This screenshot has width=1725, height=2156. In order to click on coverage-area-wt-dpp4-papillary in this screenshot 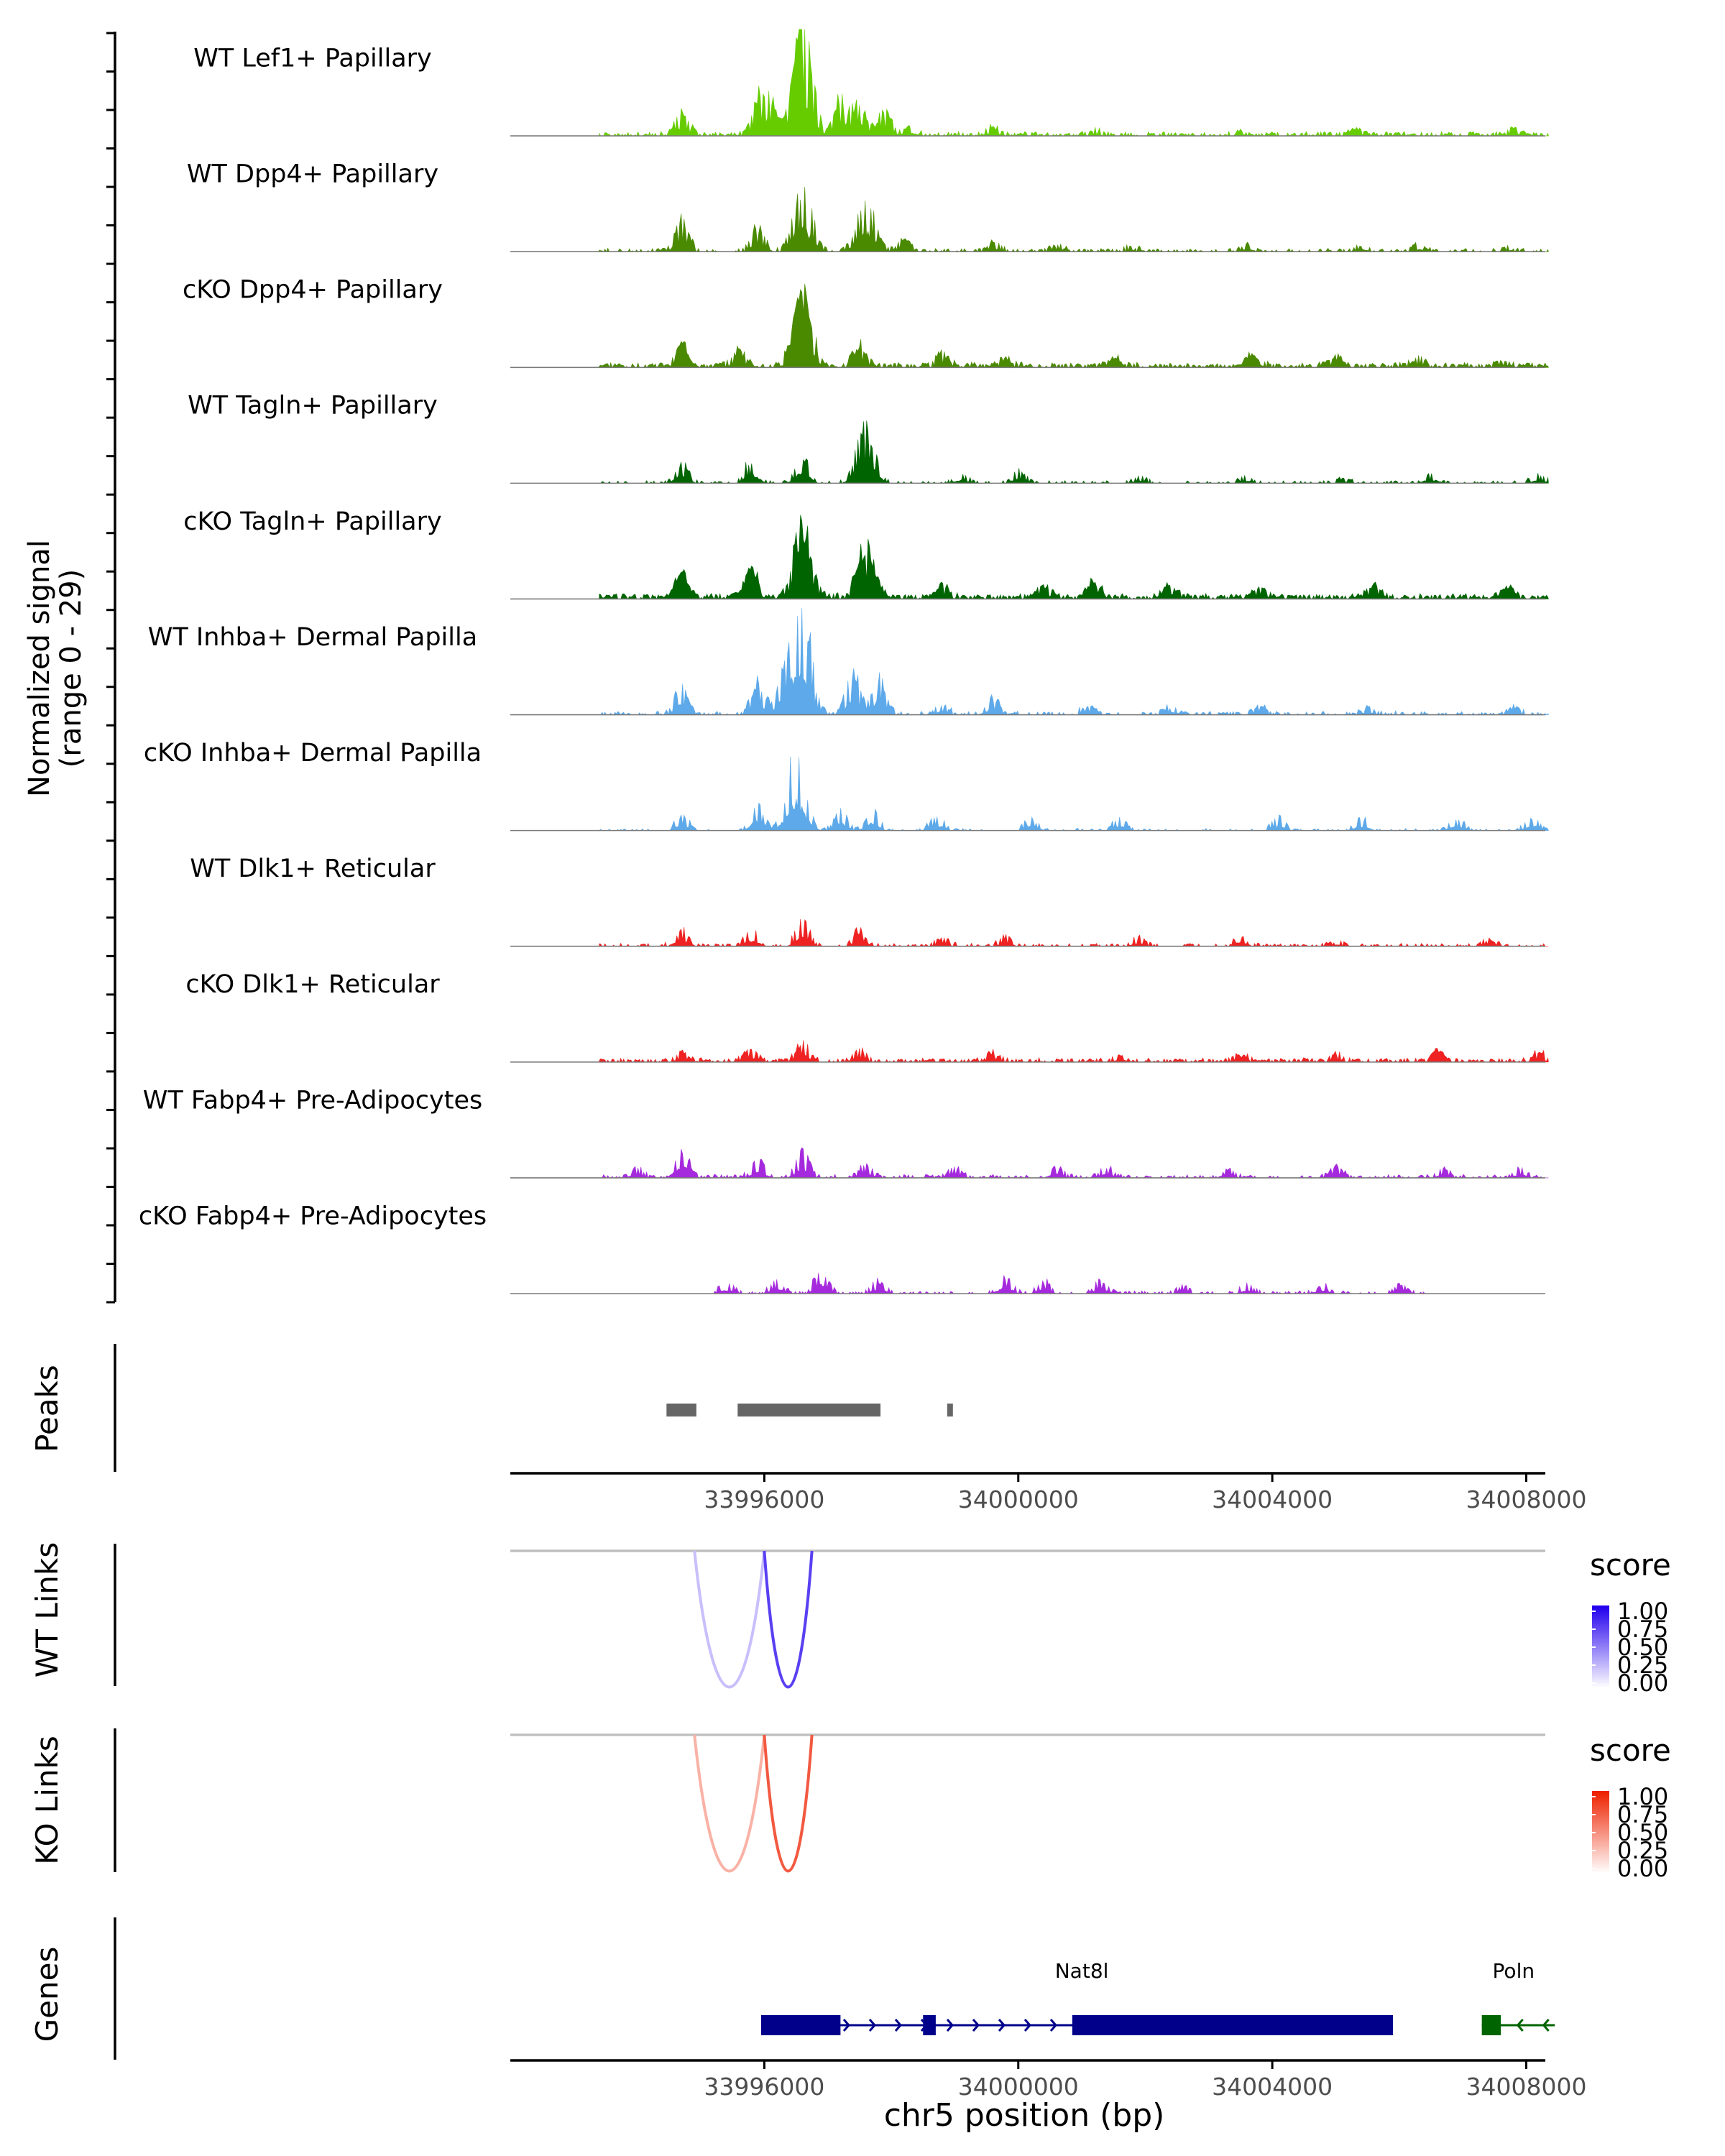, I will do `click(1074, 220)`.